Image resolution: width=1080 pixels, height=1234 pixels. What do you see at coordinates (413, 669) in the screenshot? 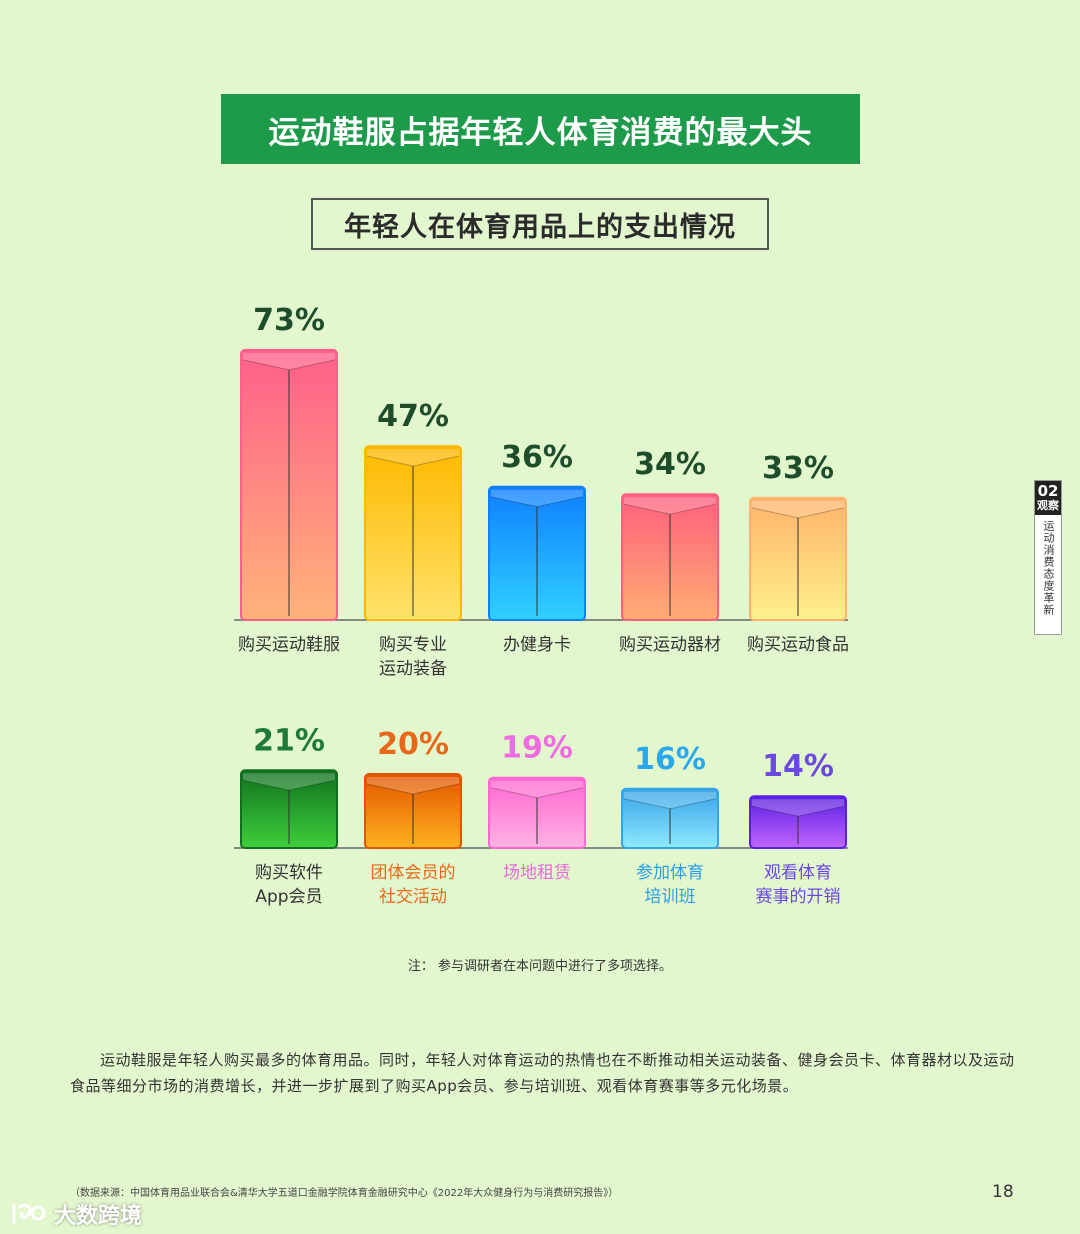
I see `category-label: 运动装备` at bounding box center [413, 669].